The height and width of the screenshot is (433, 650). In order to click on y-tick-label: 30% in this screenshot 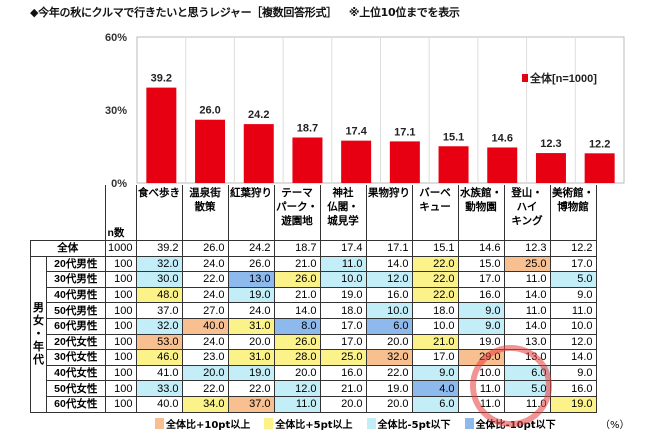, I will do `click(116, 111)`.